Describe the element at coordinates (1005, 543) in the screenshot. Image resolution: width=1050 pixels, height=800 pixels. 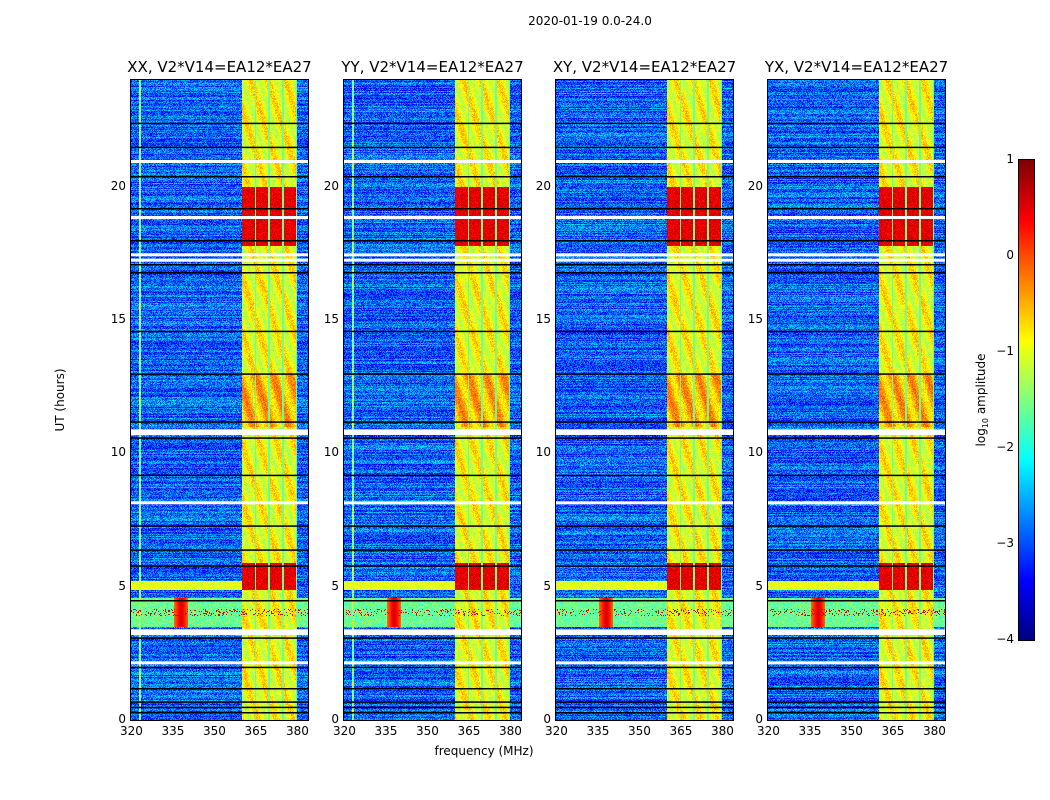
I see `colorbar-tick-label: −3` at that location.